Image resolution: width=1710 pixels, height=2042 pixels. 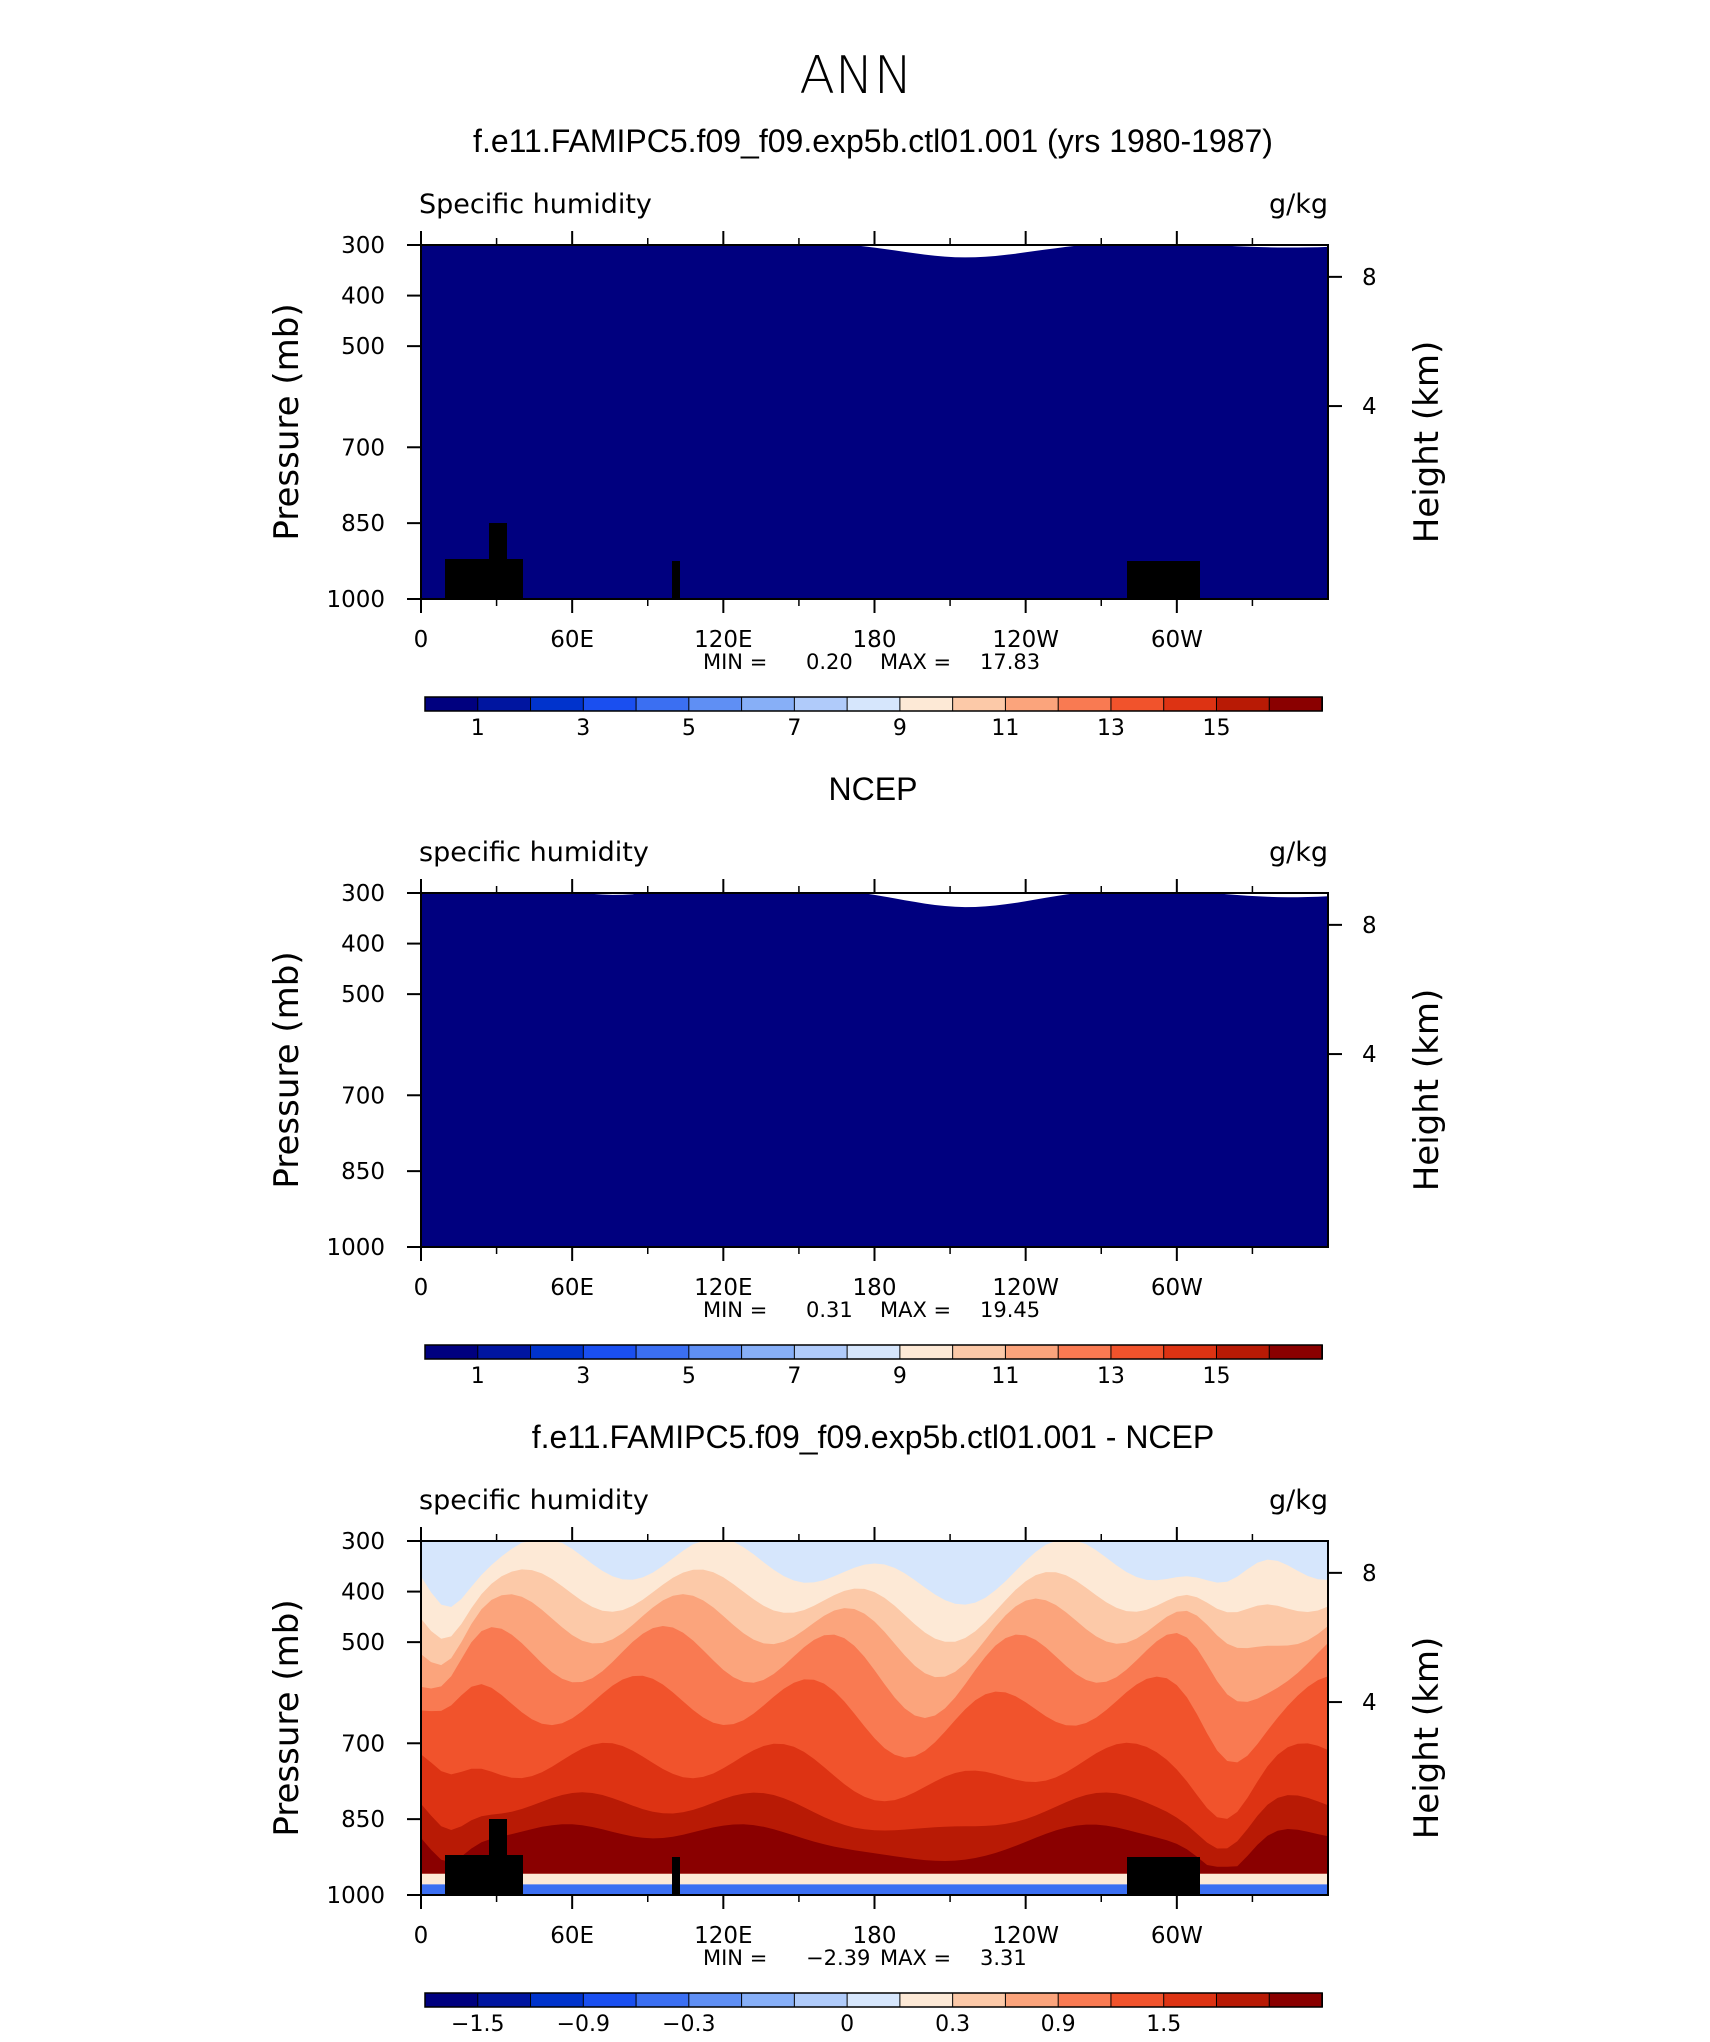 I want to click on variable-label: Specific humidity, so click(x=535, y=204).